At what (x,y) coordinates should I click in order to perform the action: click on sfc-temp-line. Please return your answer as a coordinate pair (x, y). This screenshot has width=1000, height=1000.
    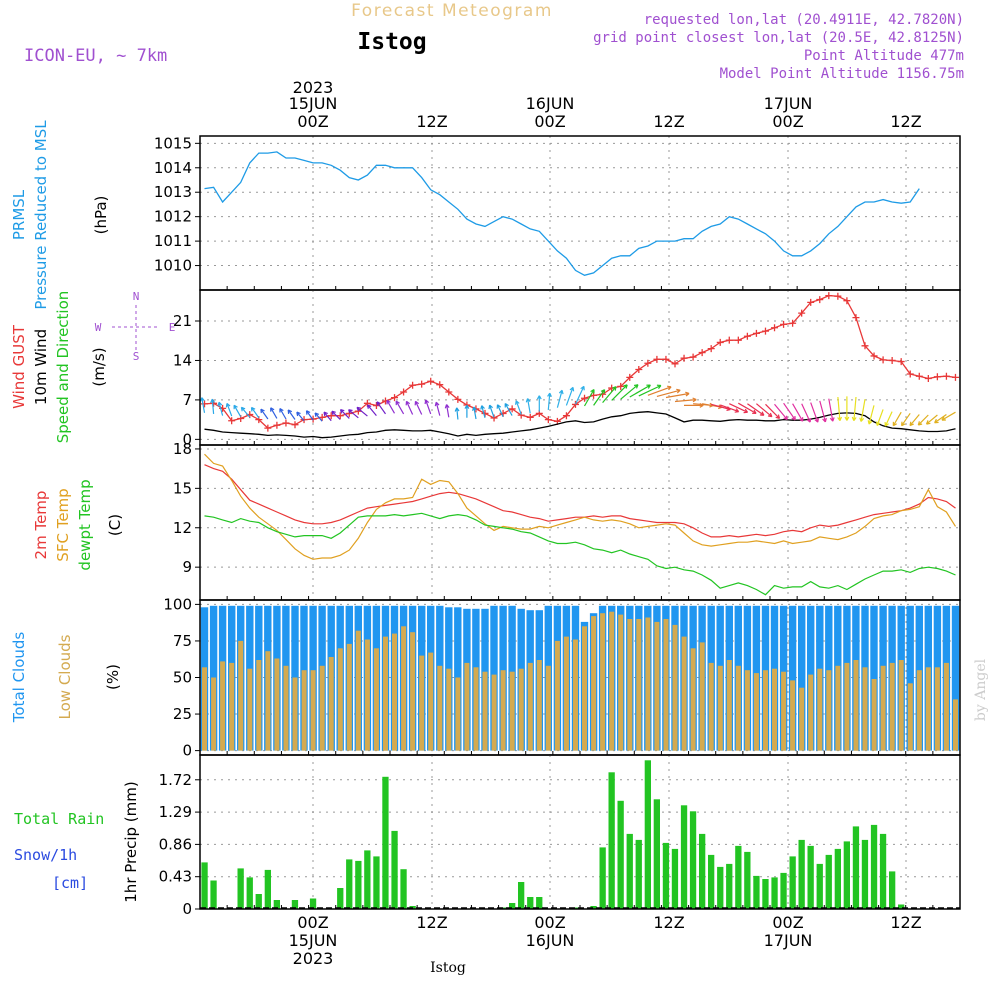
    Looking at the image, I should click on (580, 506).